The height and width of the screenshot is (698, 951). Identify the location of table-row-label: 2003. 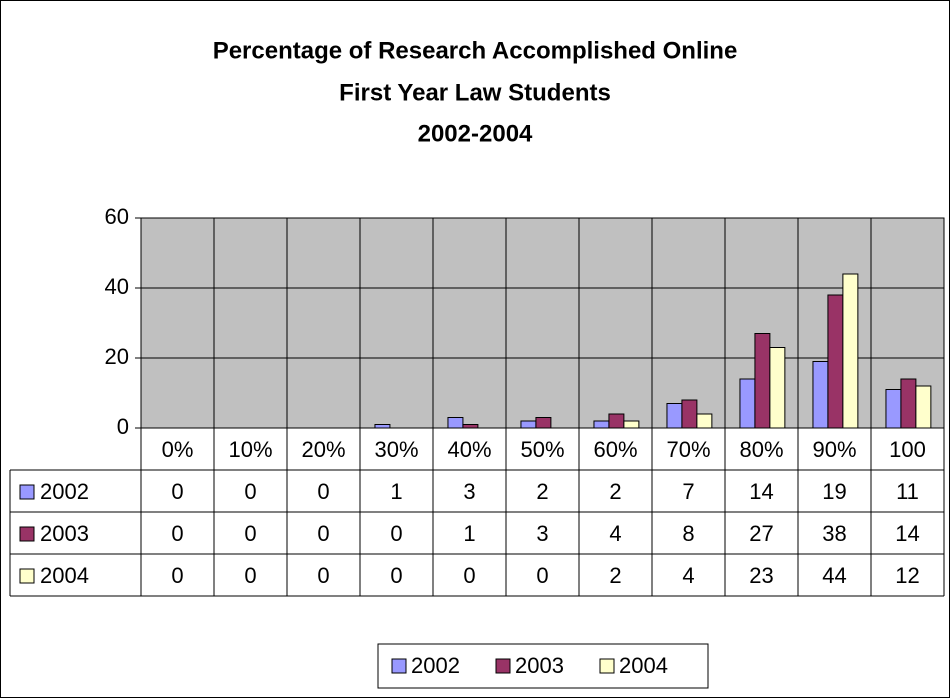
(64, 533).